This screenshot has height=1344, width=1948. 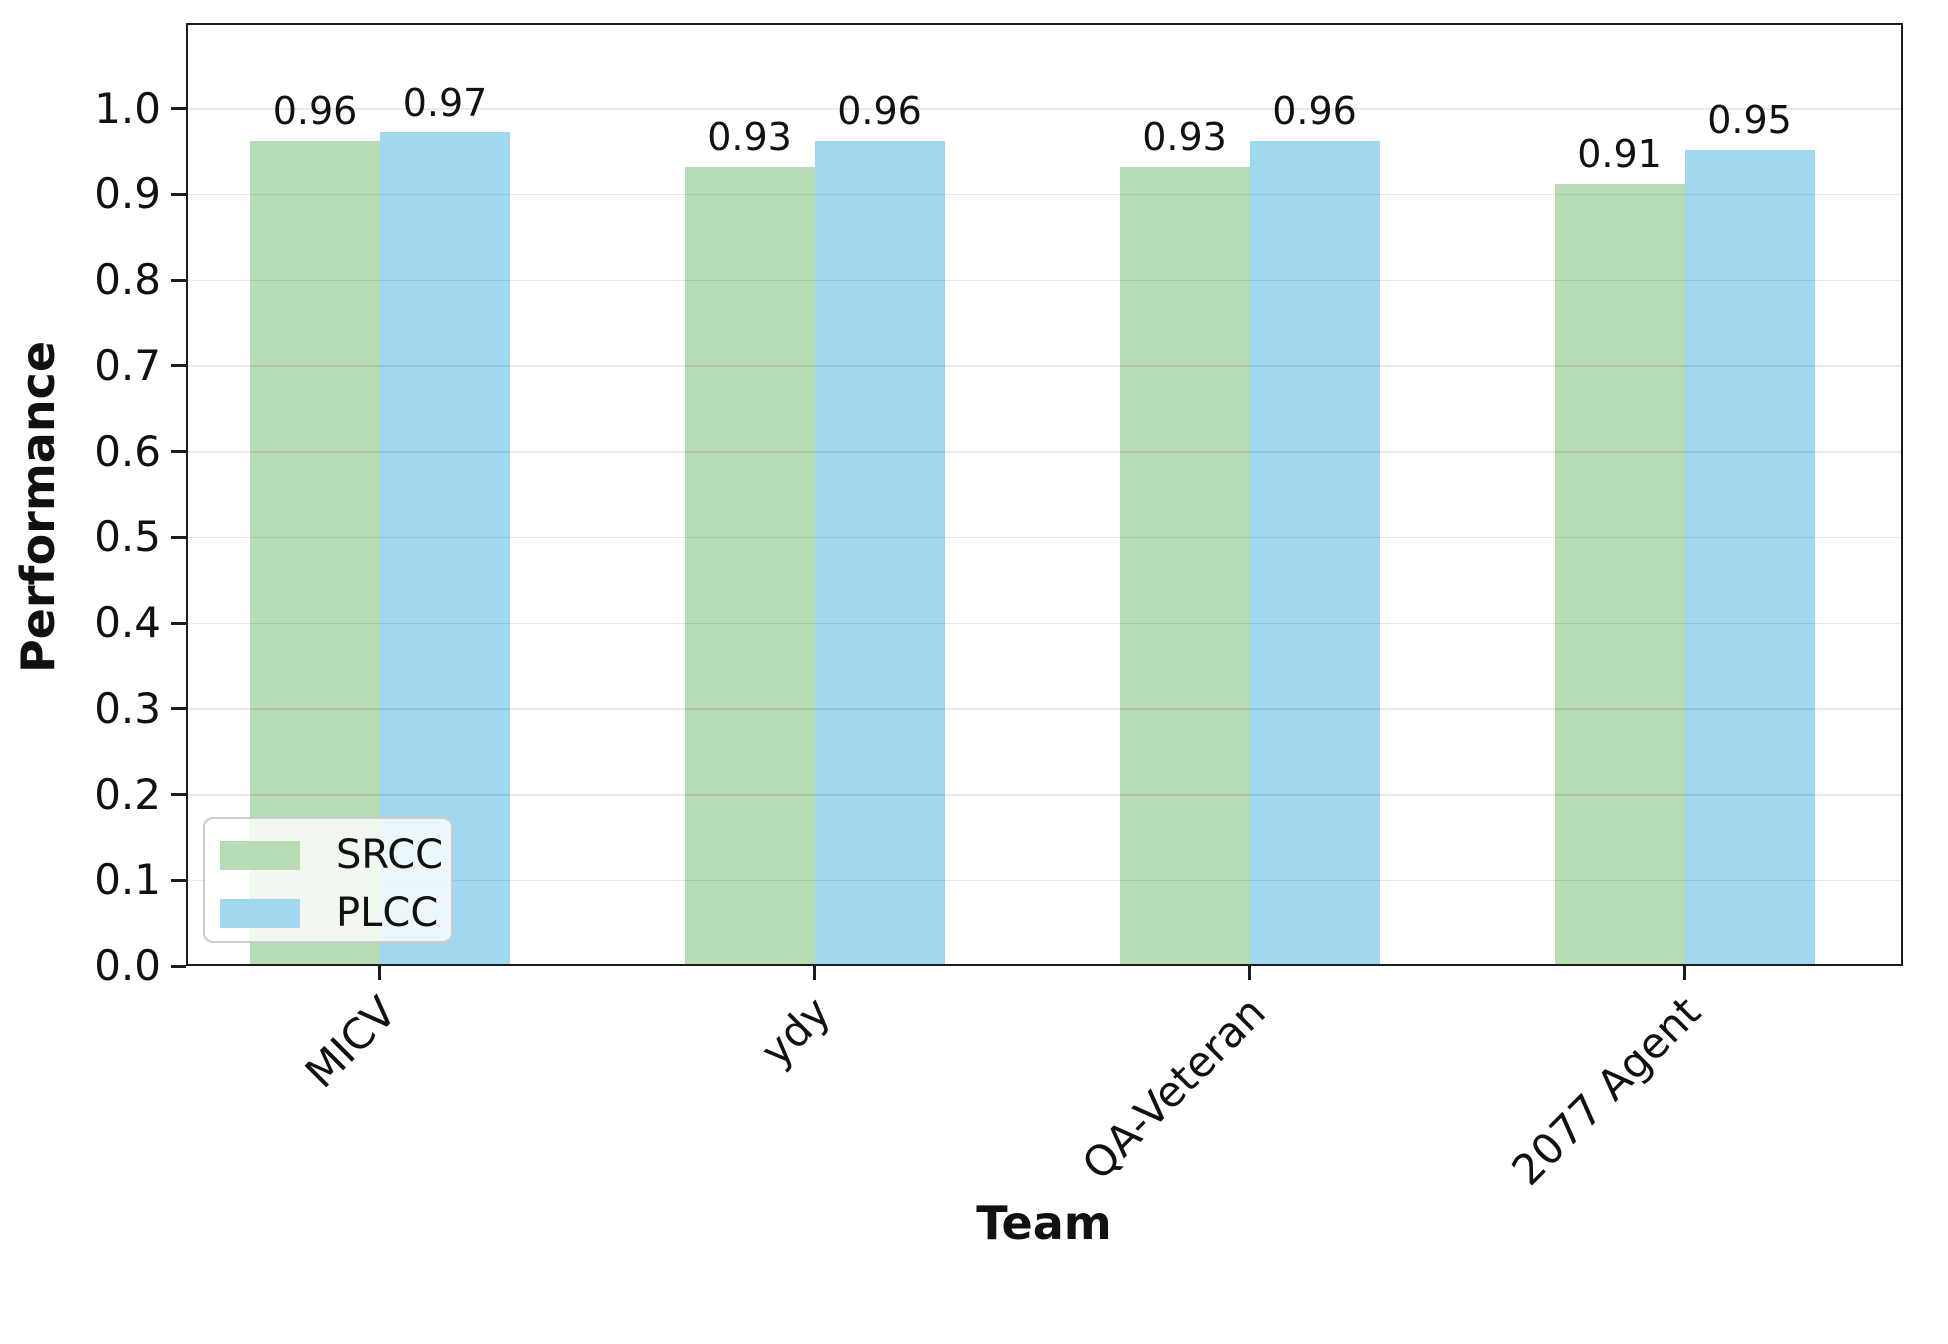 What do you see at coordinates (178, 709) in the screenshot?
I see `ytick-mark-0.3` at bounding box center [178, 709].